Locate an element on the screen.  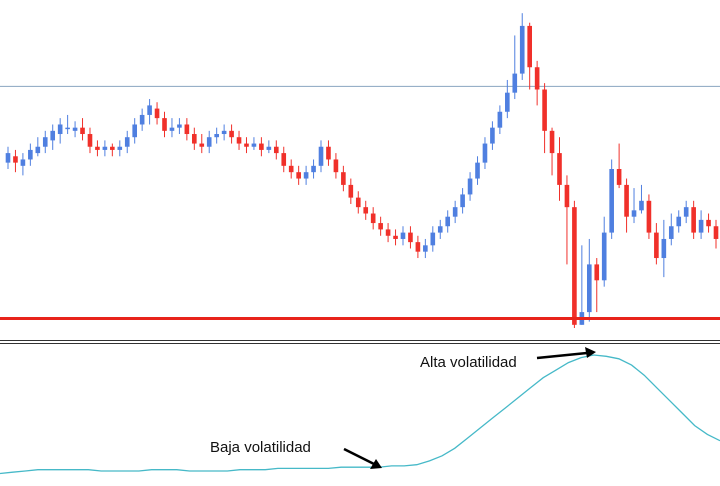
annotation-high: Alta volatilidad is located at coordinates (508, 359).